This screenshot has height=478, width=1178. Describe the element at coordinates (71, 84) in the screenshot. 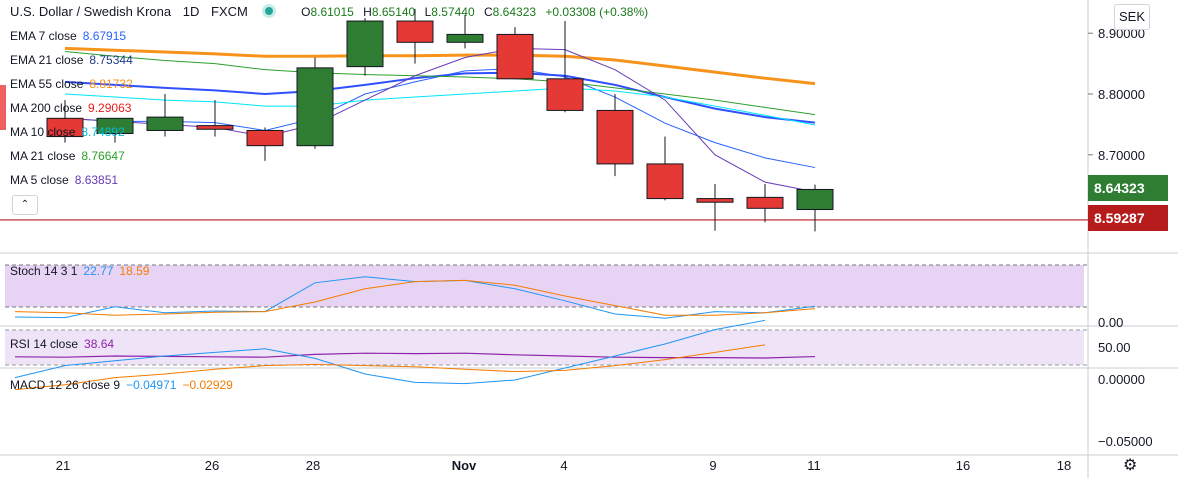

I see `legend-ema55: EMA 55 close 8.81732` at that location.